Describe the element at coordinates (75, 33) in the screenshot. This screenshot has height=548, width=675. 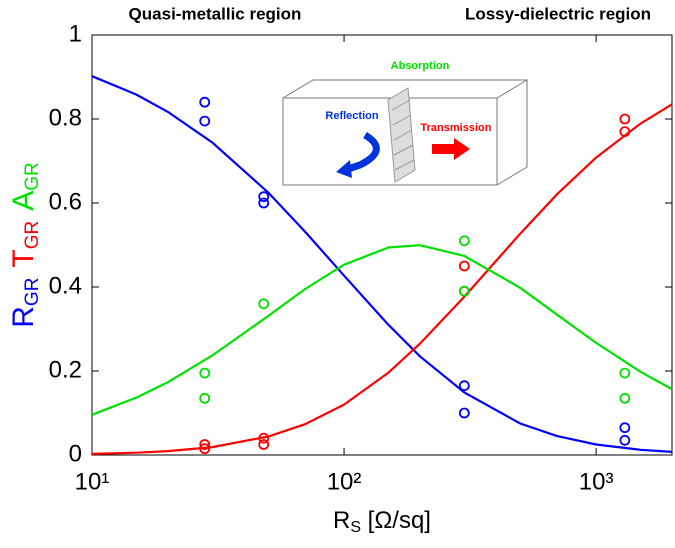
I see `y-tick-label: 1` at that location.